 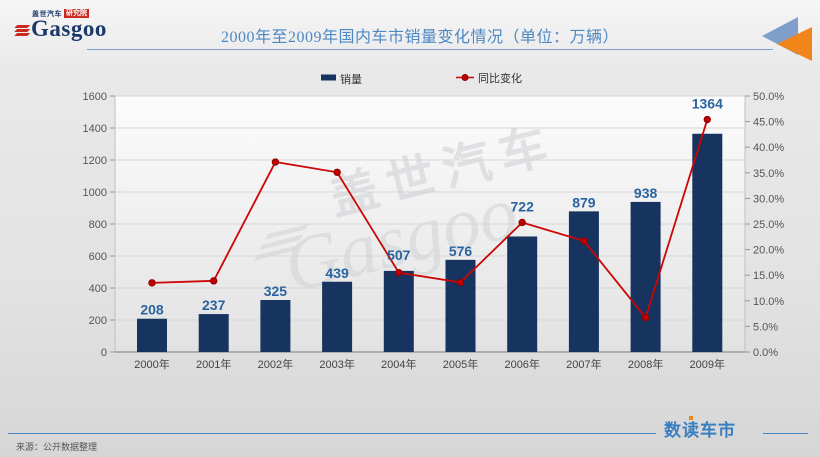 What do you see at coordinates (583, 364) in the screenshot?
I see `svg-text: 2007年` at bounding box center [583, 364].